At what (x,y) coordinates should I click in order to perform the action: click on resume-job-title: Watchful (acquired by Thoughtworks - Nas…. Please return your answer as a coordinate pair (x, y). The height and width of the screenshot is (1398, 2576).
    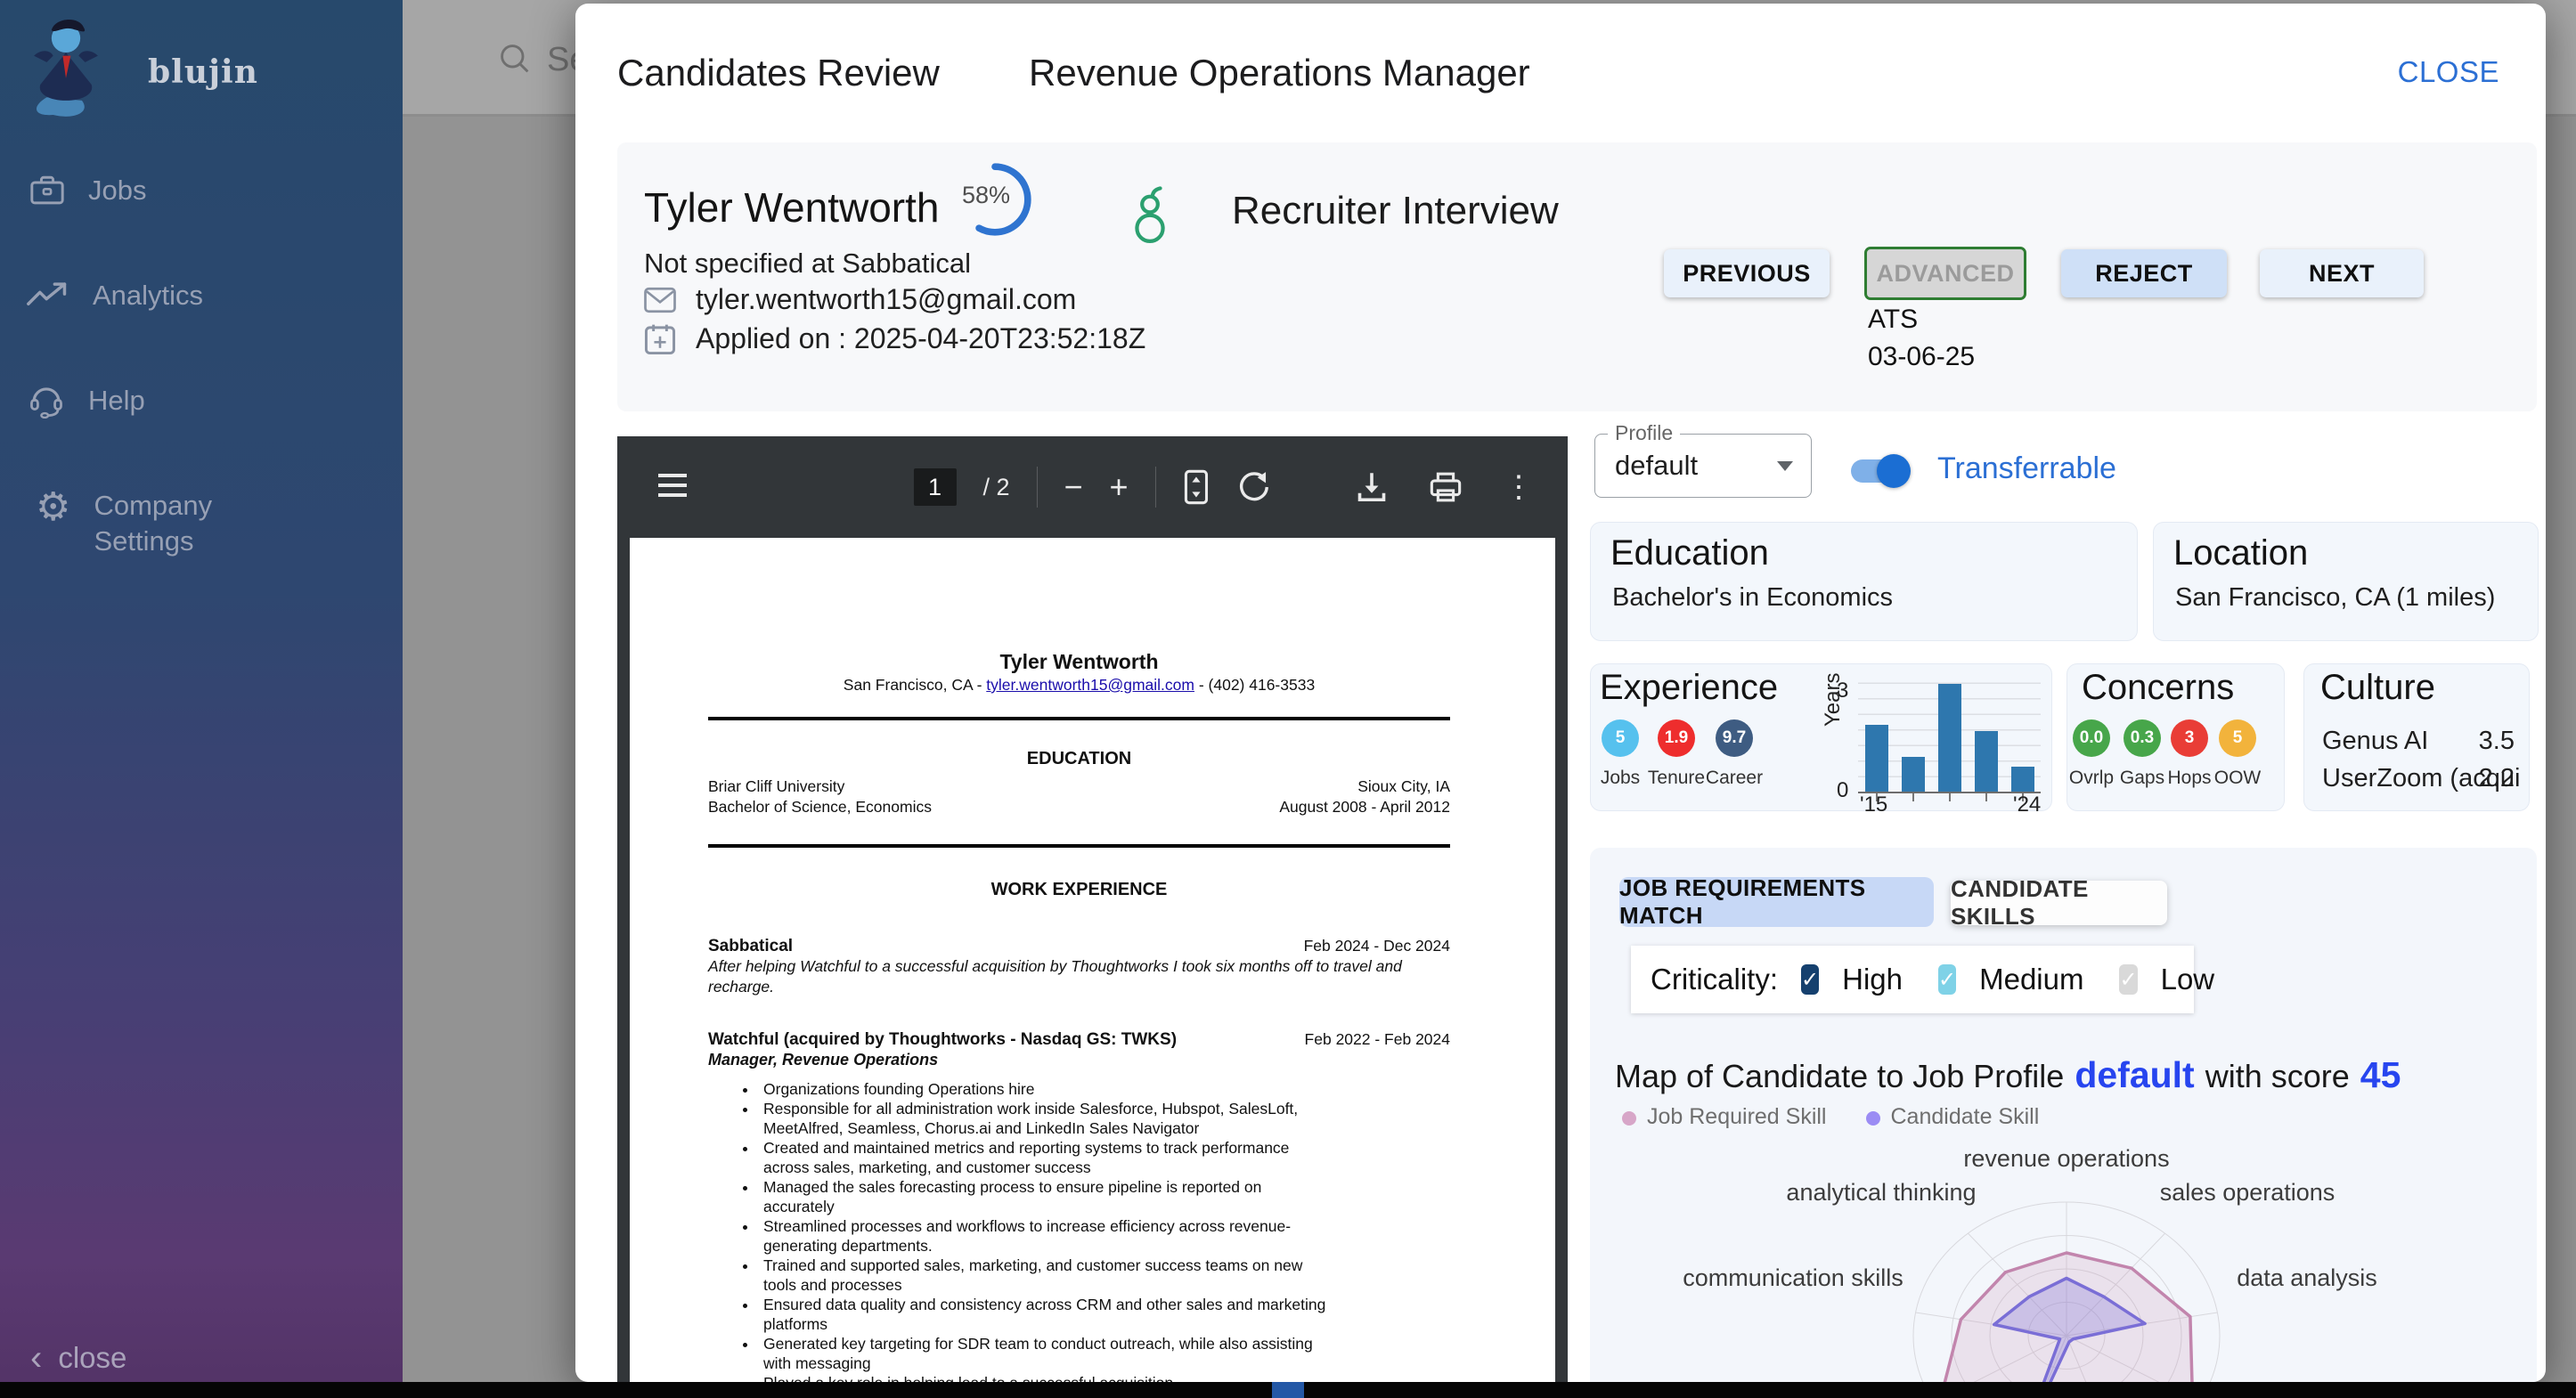
    Looking at the image, I should click on (943, 1039).